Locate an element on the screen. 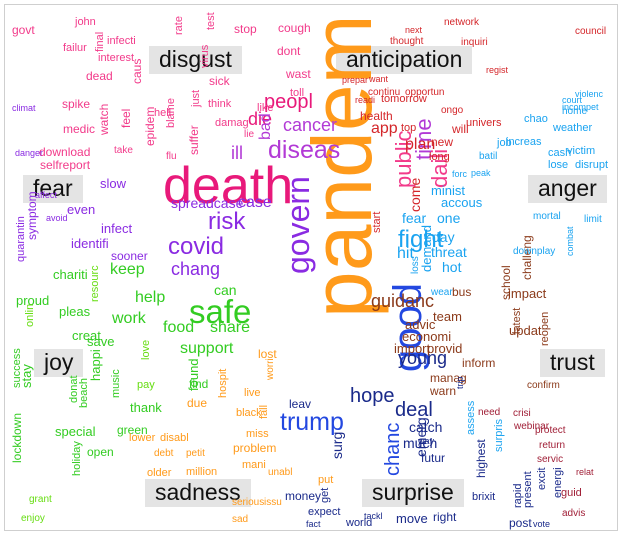 The image size is (623, 535). word-debt: debt is located at coordinates (164, 453).